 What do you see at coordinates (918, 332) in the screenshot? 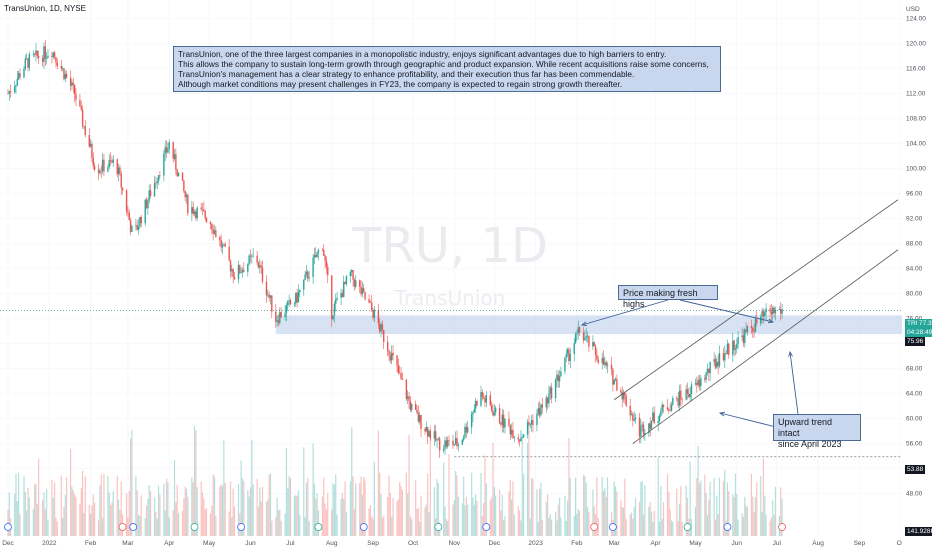
I see `countdown-tag: 04:28:49` at bounding box center [918, 332].